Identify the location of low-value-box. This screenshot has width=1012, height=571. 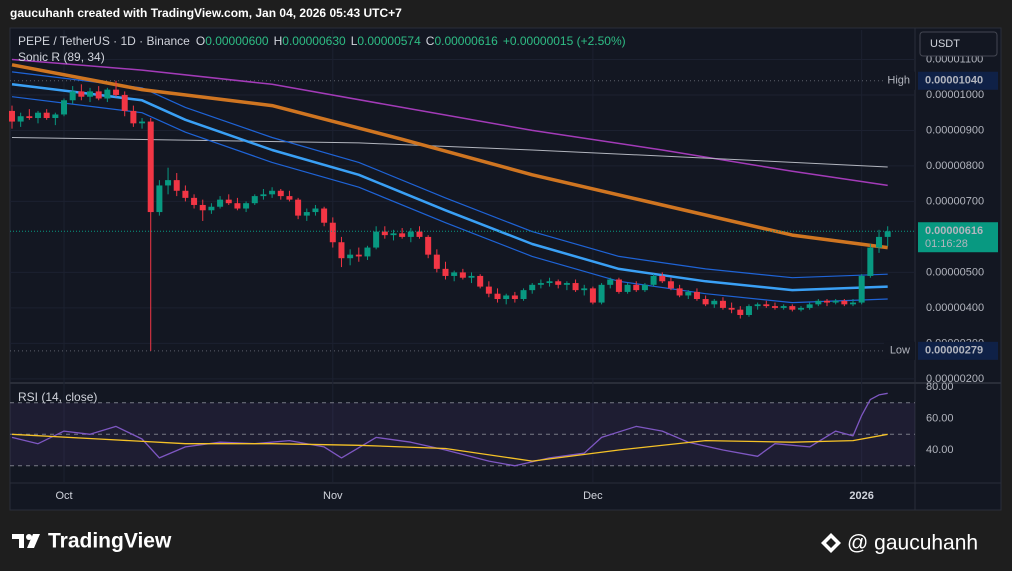
(958, 350).